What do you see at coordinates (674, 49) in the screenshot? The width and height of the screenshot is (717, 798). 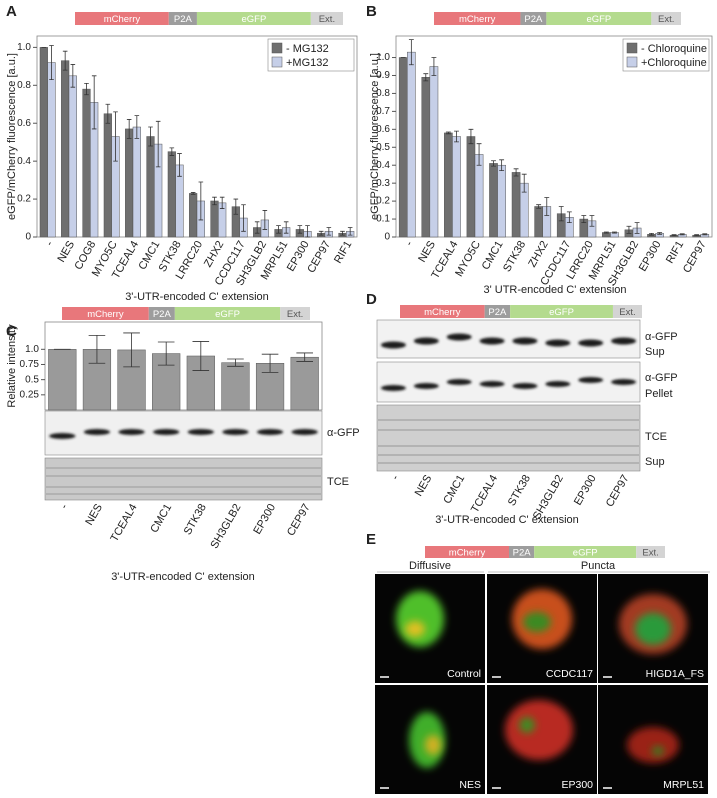 I see `legend-label: - Chloroquine` at bounding box center [674, 49].